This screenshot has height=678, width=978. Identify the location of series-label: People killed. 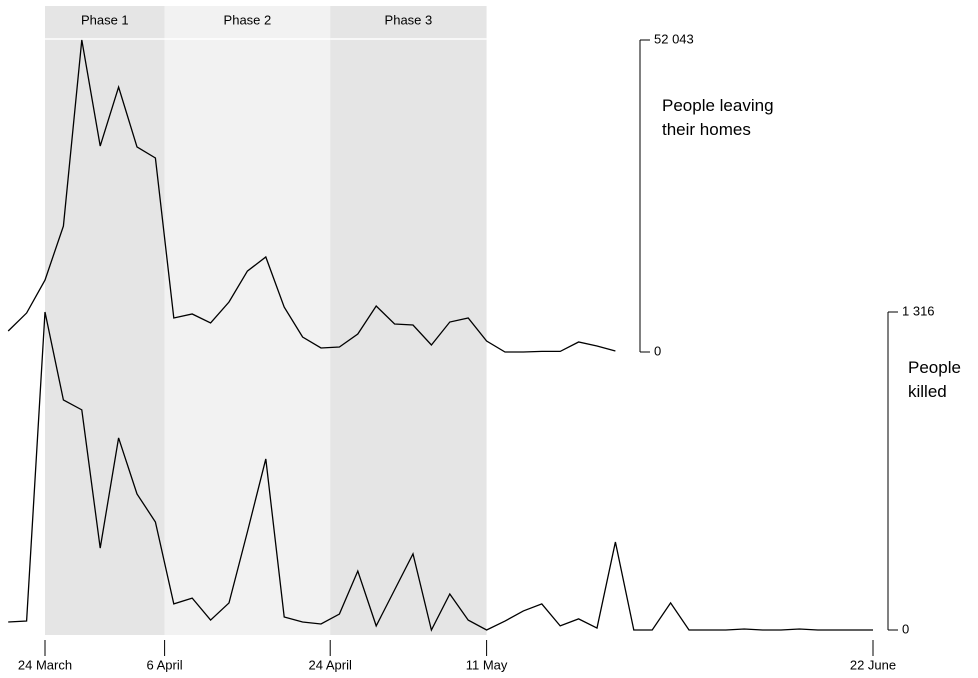
(934, 379).